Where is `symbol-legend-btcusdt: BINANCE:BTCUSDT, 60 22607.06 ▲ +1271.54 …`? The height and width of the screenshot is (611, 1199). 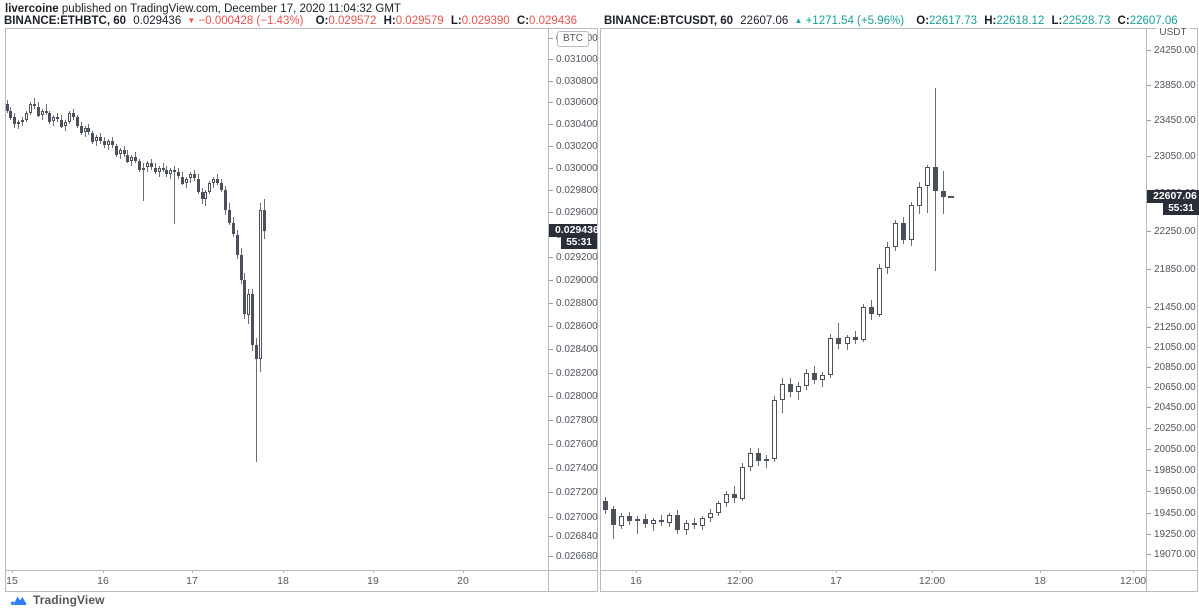 symbol-legend-btcusdt: BINANCE:BTCUSDT, 60 22607.06 ▲ +1271.54 … is located at coordinates (891, 21).